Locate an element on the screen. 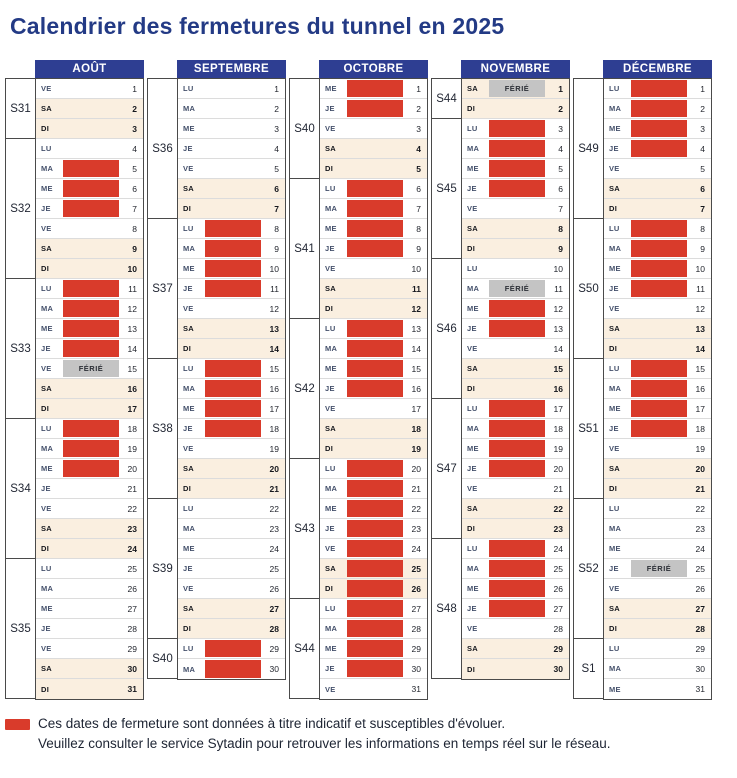  day-row: LU 27 is located at coordinates (373, 609).